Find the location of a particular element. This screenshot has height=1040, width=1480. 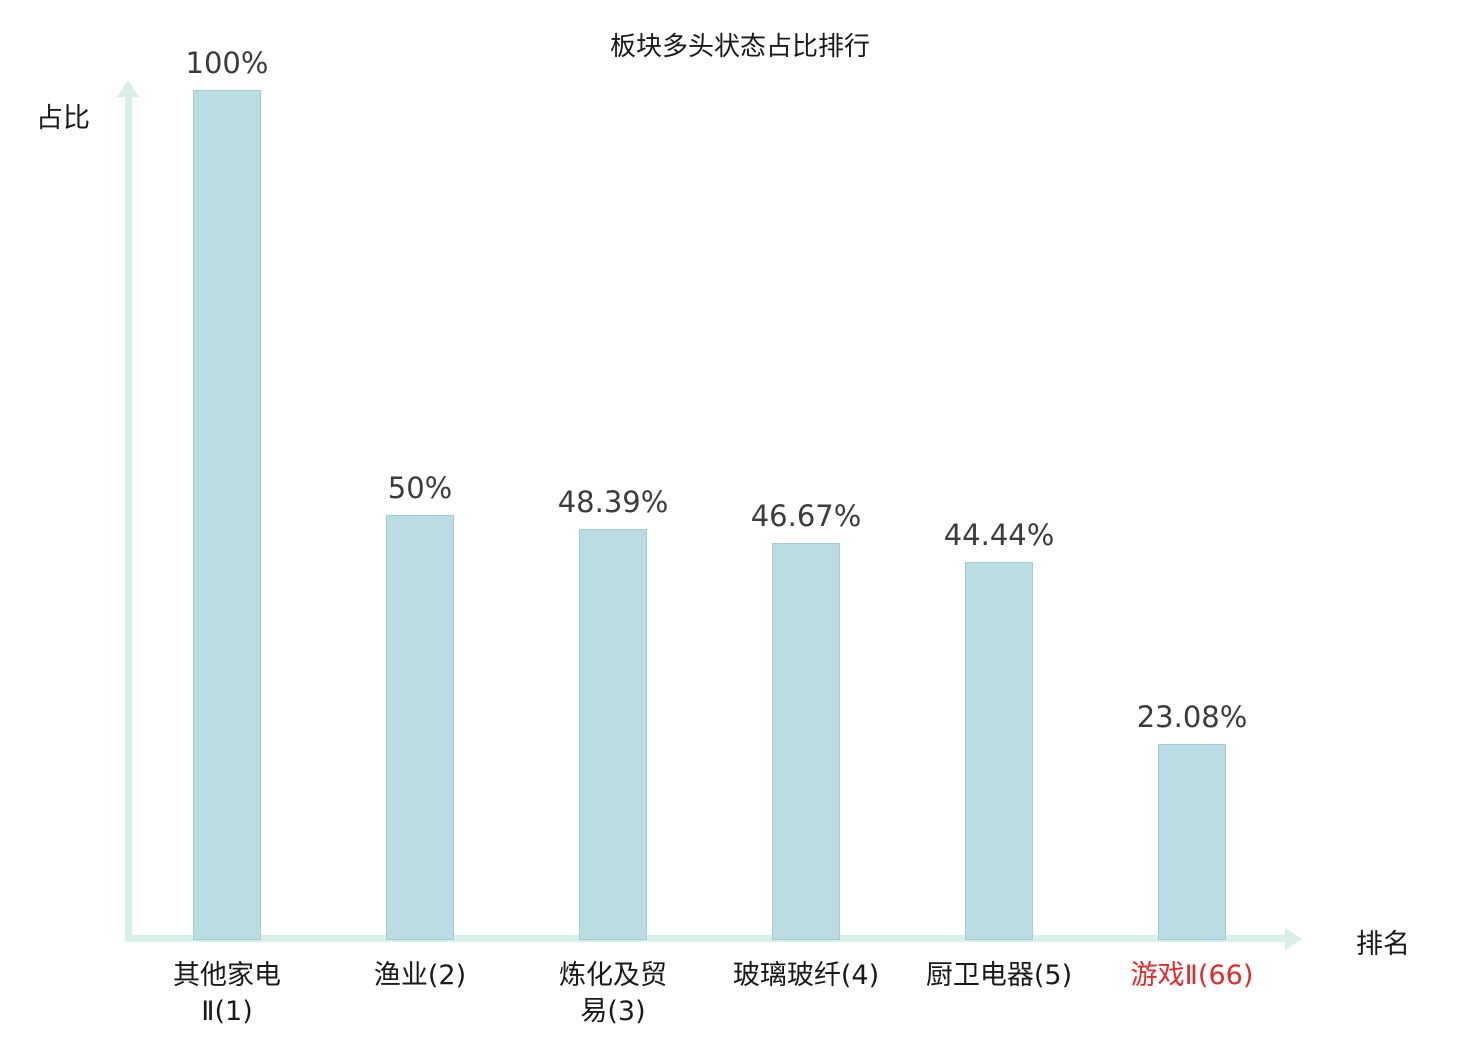

x-axis-label: 排名 is located at coordinates (1383, 944).